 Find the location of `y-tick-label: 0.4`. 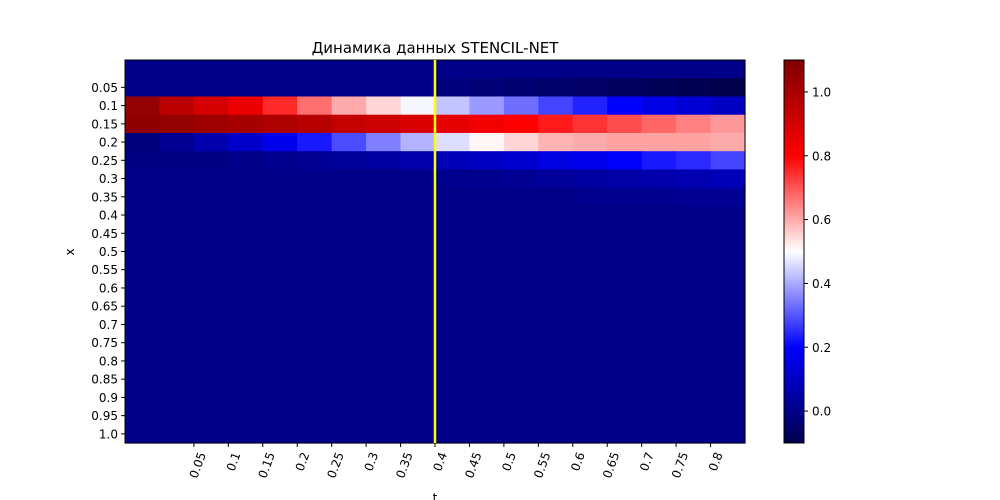

y-tick-label: 0.4 is located at coordinates (108, 216).